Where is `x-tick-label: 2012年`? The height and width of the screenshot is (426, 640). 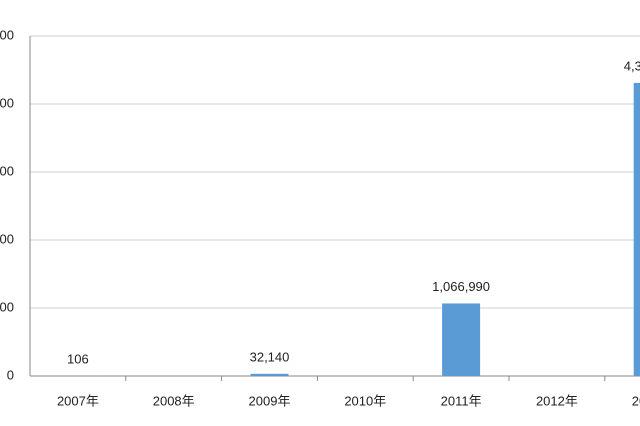
x-tick-label: 2012年 is located at coordinates (557, 400).